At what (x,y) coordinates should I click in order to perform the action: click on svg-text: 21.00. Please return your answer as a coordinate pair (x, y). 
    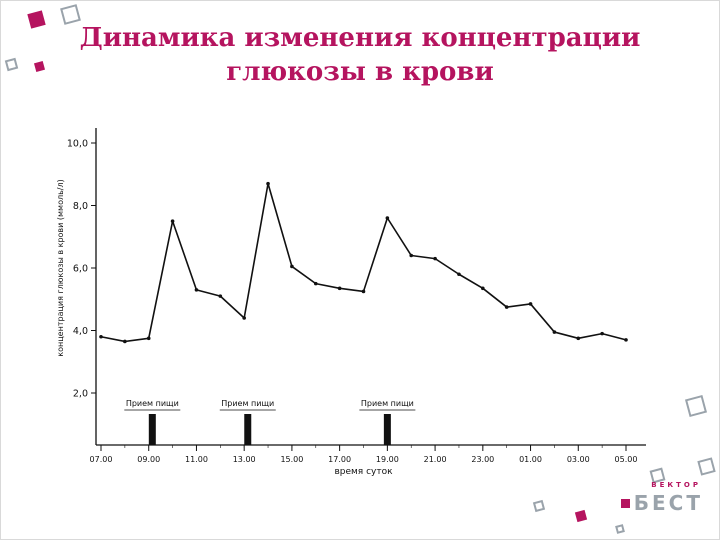
    Looking at the image, I should click on (435, 459).